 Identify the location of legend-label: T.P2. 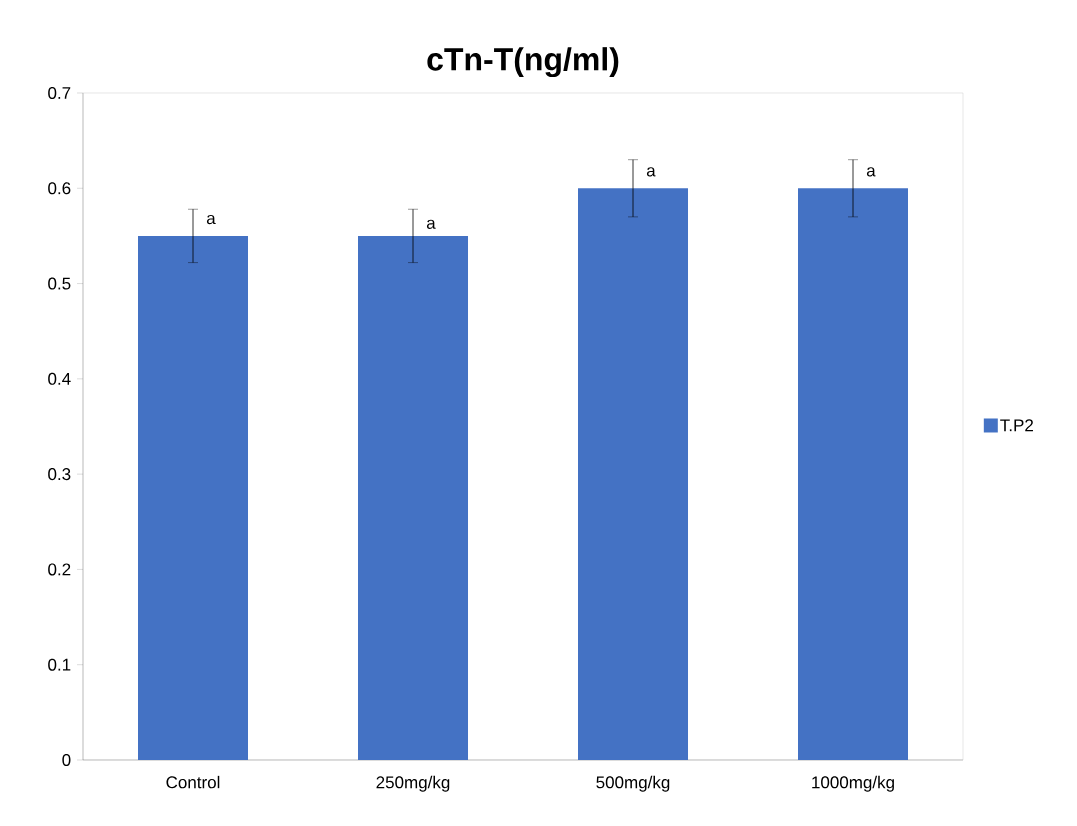
(1016, 425).